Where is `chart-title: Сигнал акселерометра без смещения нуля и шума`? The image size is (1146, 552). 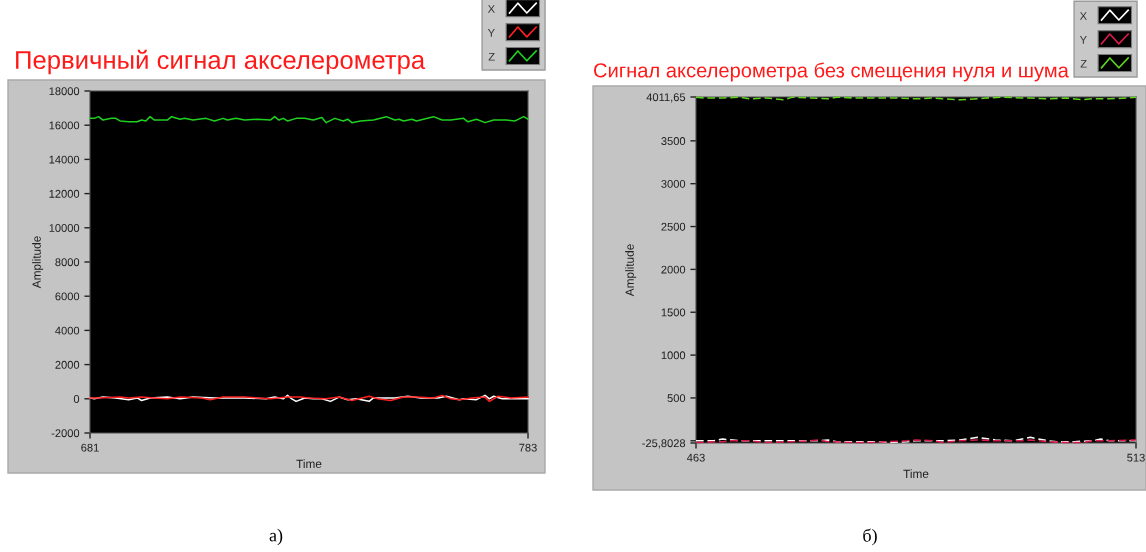
chart-title: Сигнал акселерометра без смещения нуля и шума is located at coordinates (831, 72).